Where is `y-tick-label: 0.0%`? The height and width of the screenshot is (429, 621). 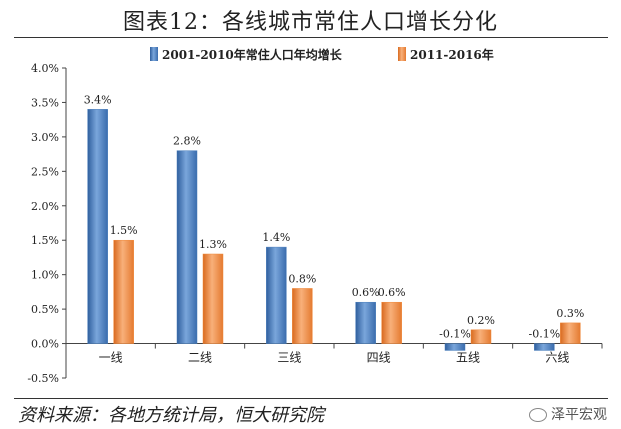
y-tick-label: 0.0% is located at coordinates (45, 344).